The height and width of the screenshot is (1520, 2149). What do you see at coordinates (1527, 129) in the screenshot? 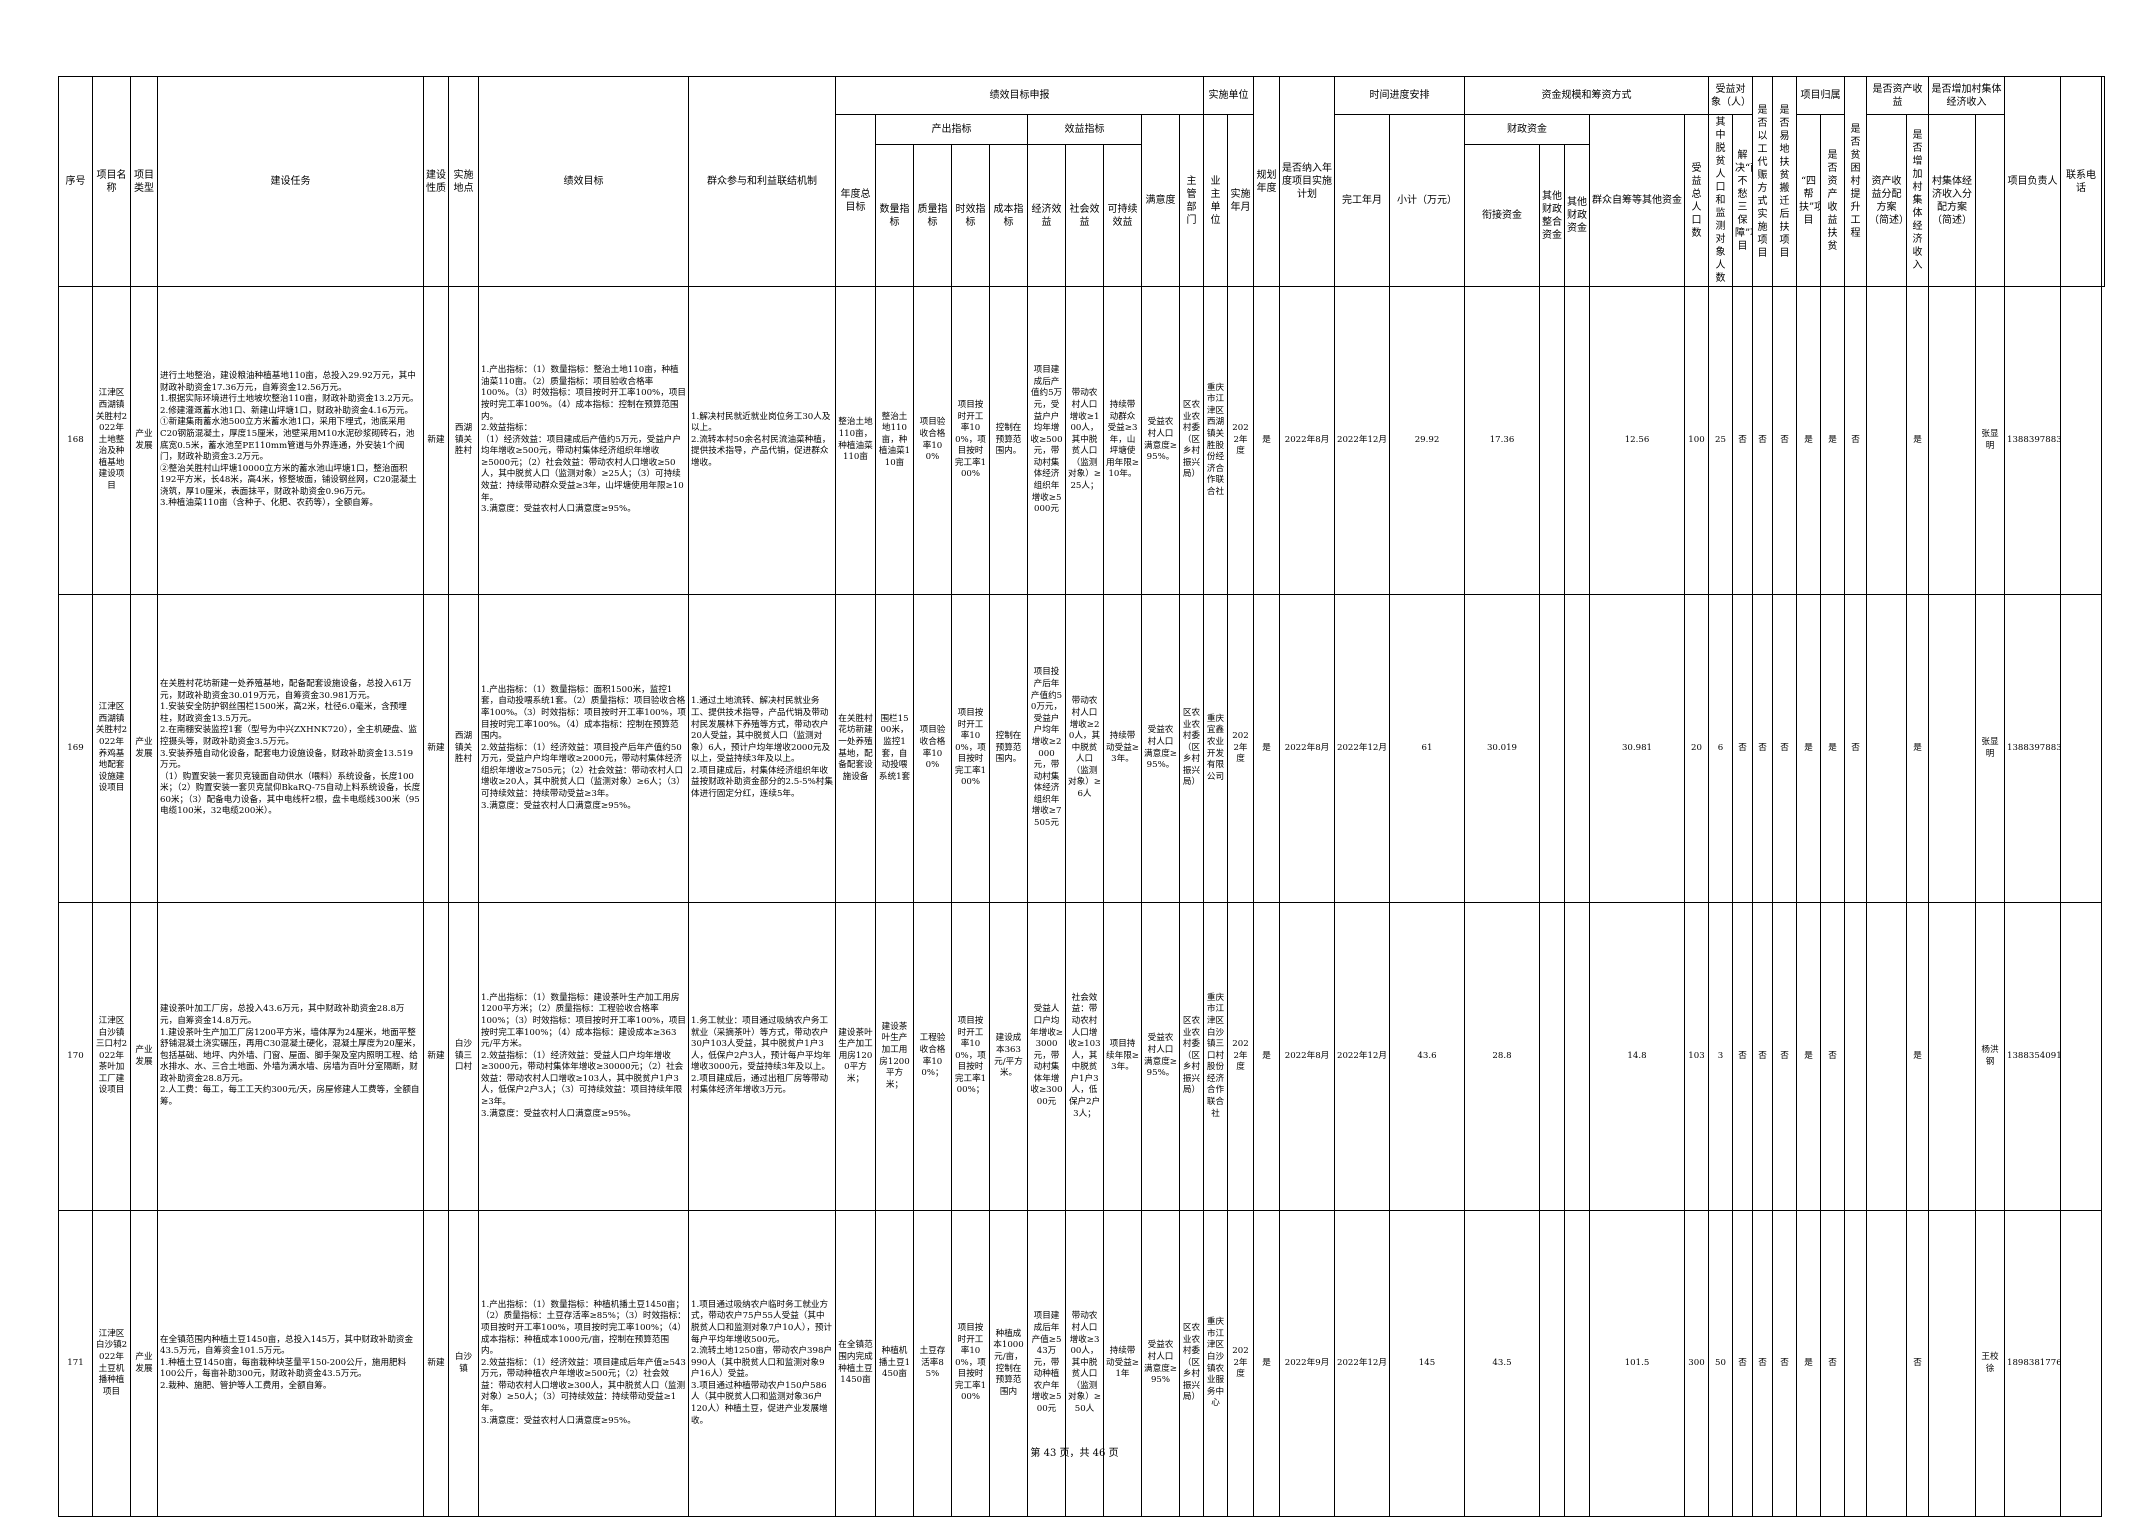
I see `header-fiscal: 财政资金` at bounding box center [1527, 129].